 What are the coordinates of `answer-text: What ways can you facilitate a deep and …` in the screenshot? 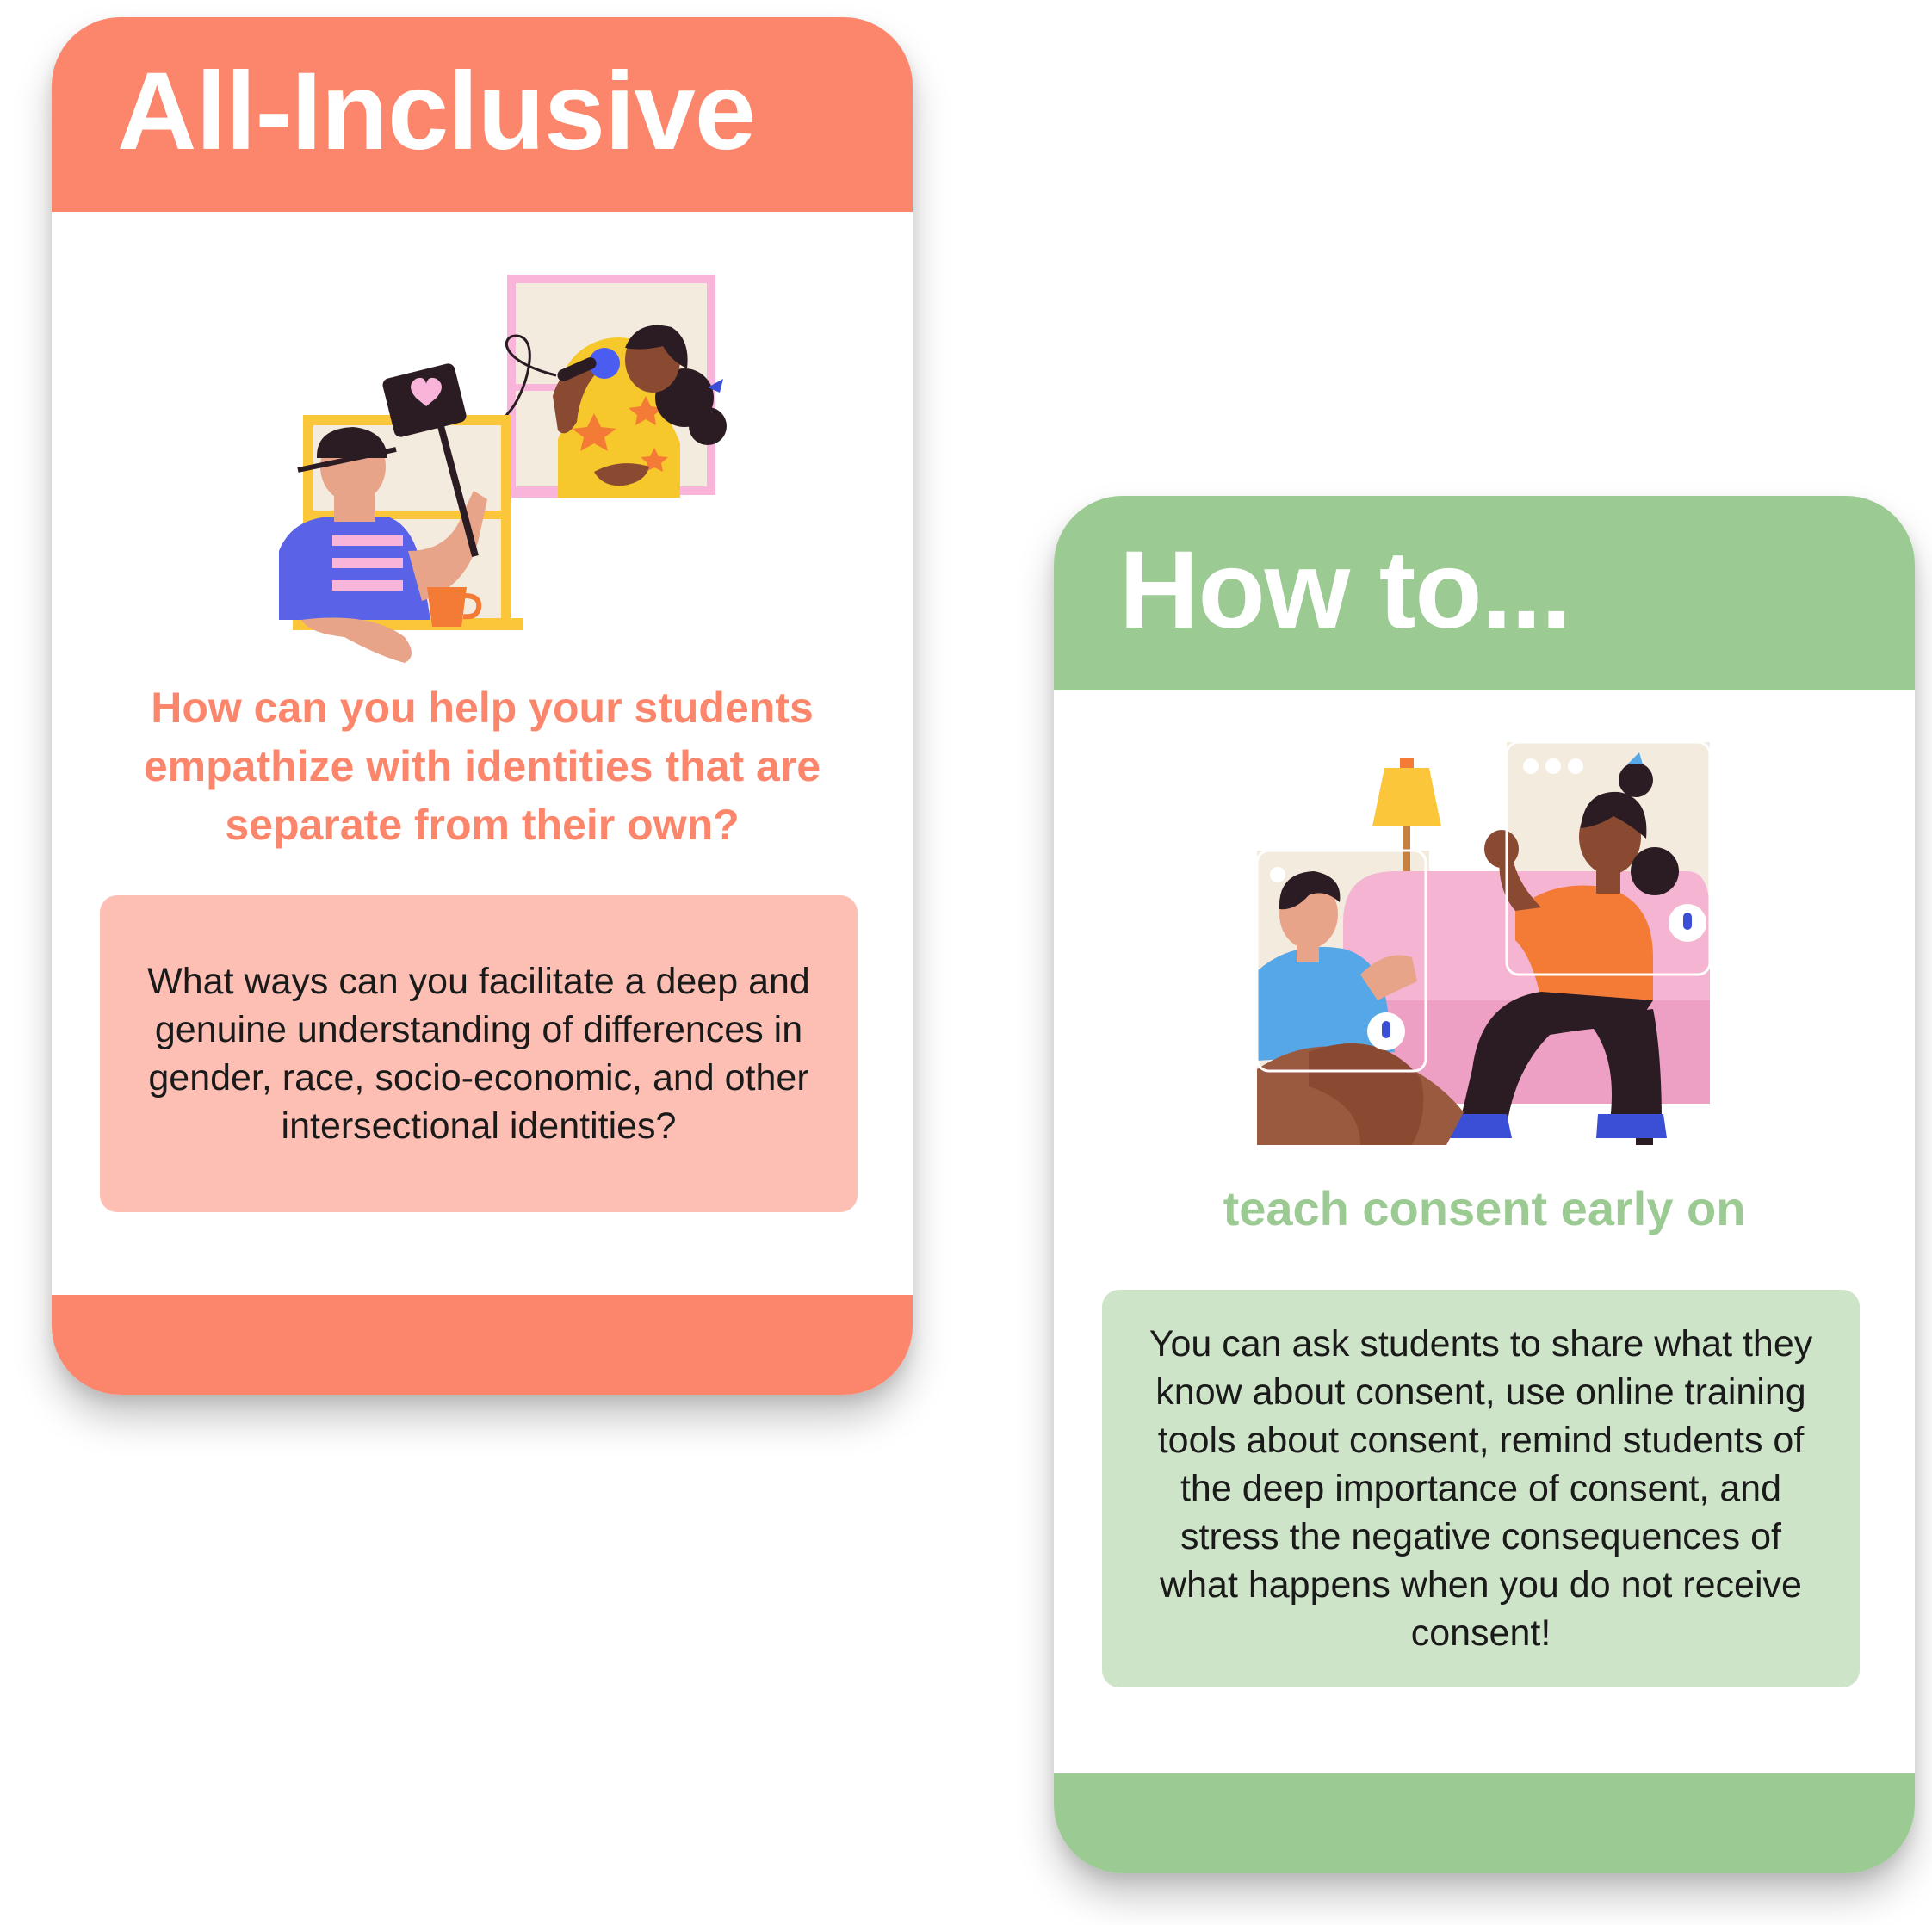 It's located at (478, 1054).